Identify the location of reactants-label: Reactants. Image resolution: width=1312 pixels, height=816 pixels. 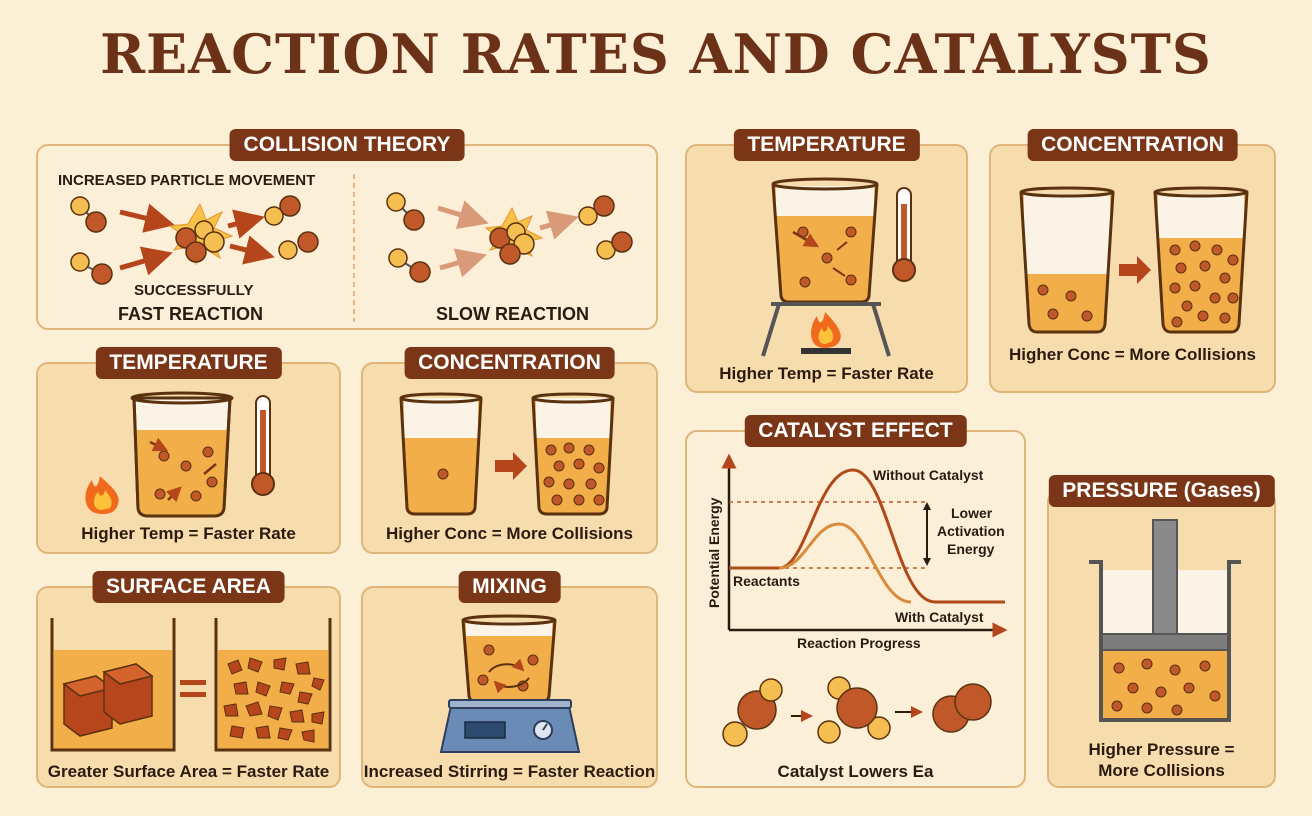
(766, 581).